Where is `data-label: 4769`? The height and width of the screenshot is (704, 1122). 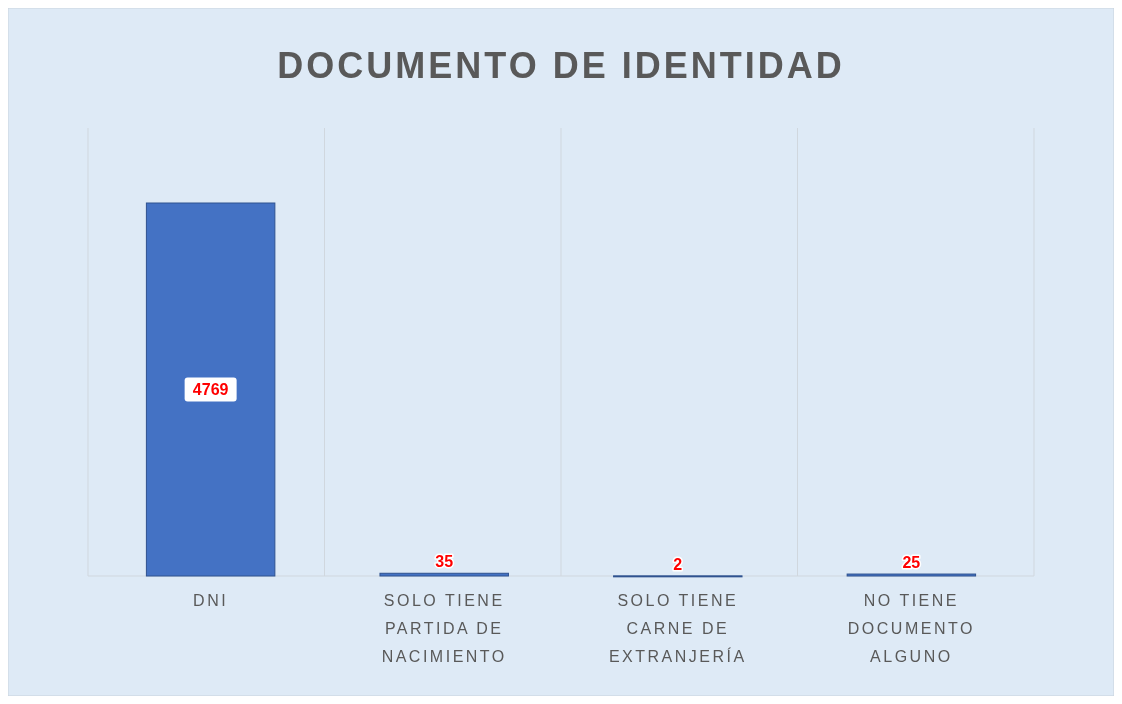 data-label: 4769 is located at coordinates (210, 390).